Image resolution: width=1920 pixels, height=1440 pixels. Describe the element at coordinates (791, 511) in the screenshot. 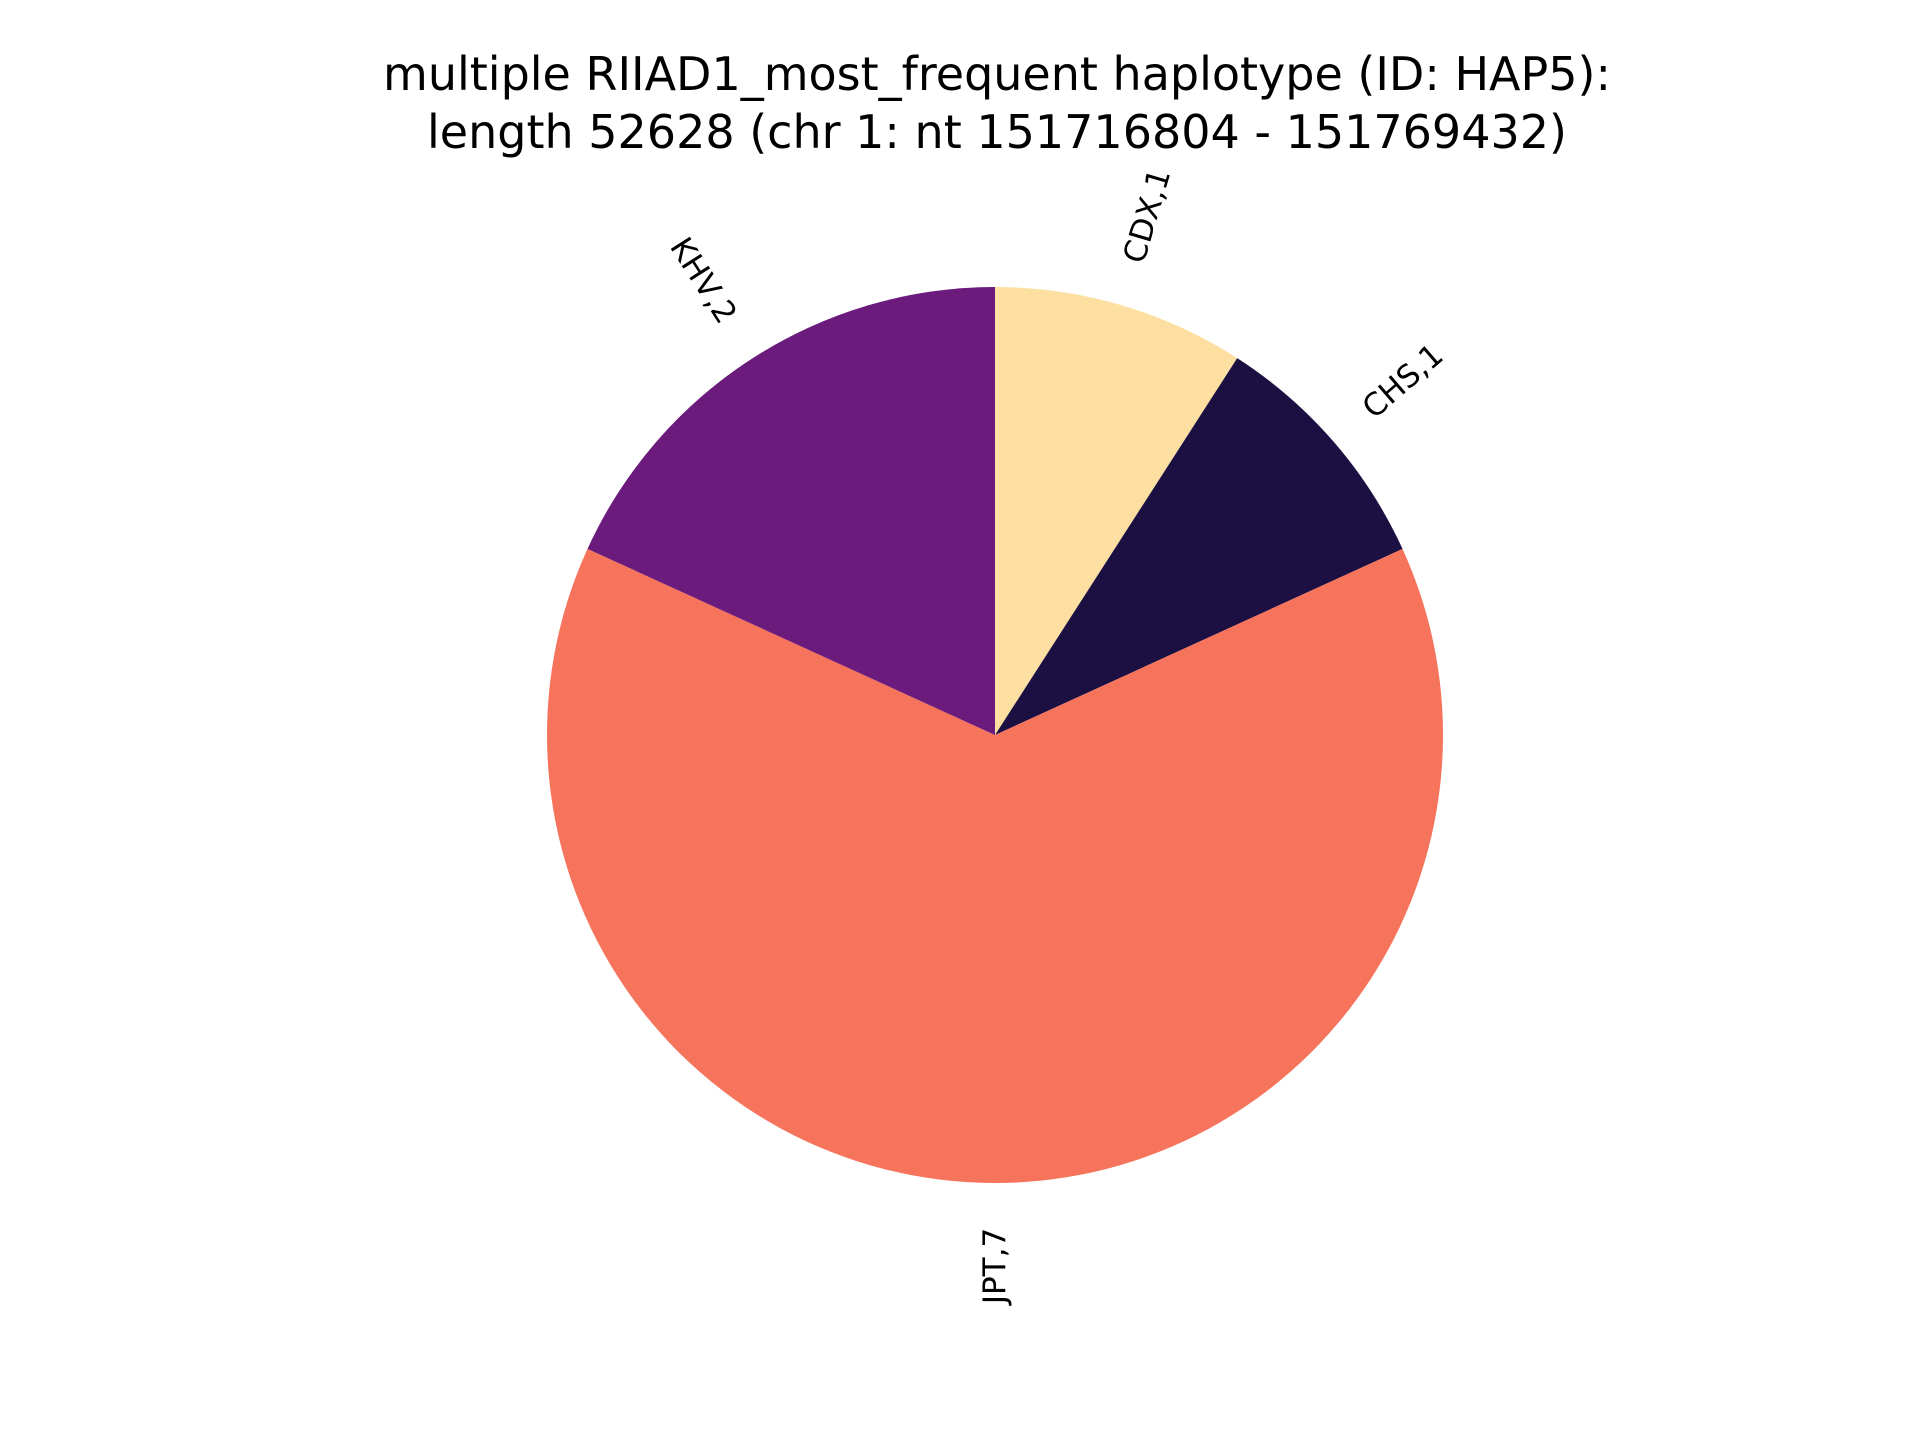

I see `pie-slice-khv` at that location.